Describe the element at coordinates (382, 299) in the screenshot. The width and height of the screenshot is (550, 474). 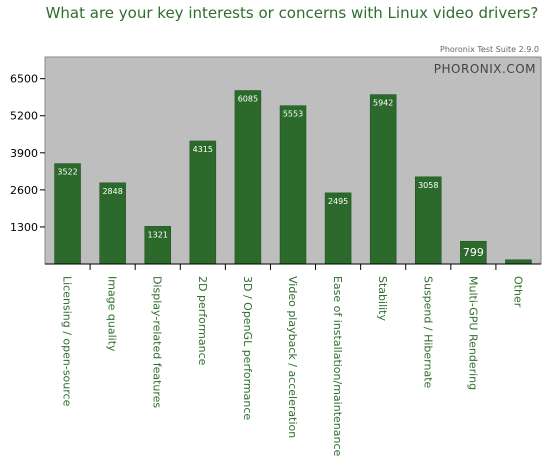
I see `x-category-label: Stability` at that location.